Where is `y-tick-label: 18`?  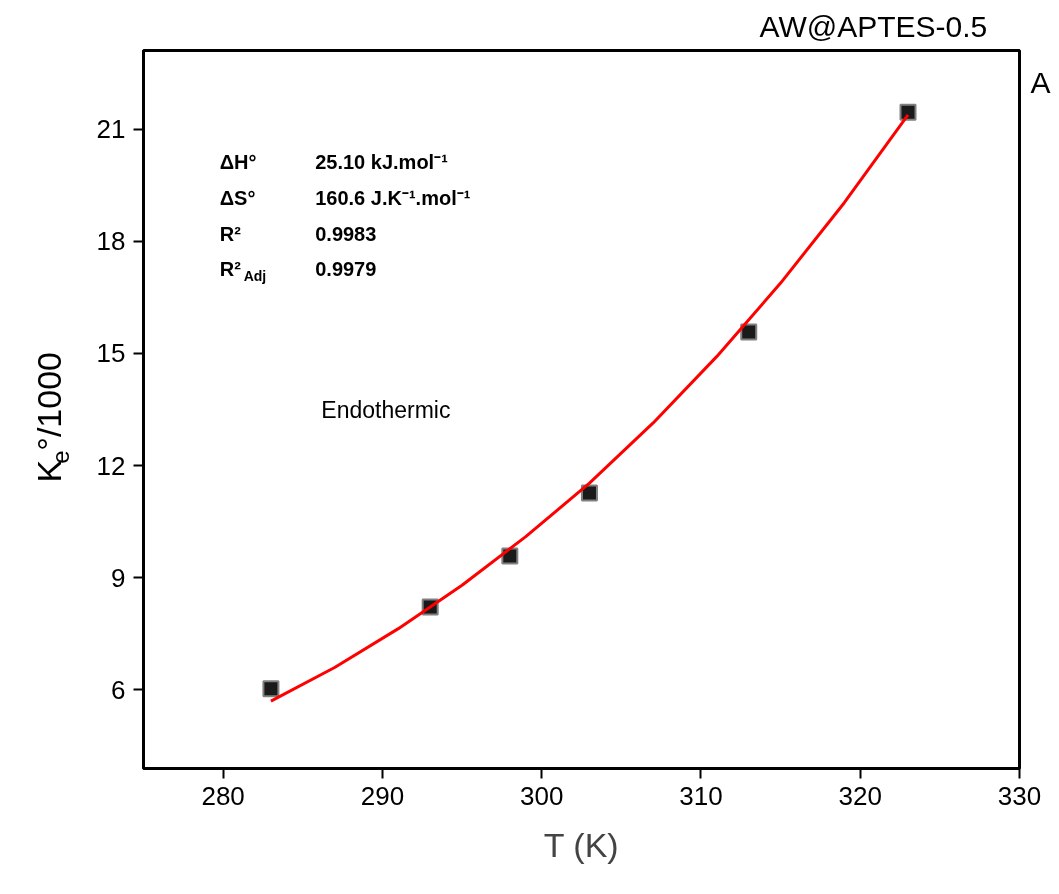
y-tick-label: 18 is located at coordinates (111, 241).